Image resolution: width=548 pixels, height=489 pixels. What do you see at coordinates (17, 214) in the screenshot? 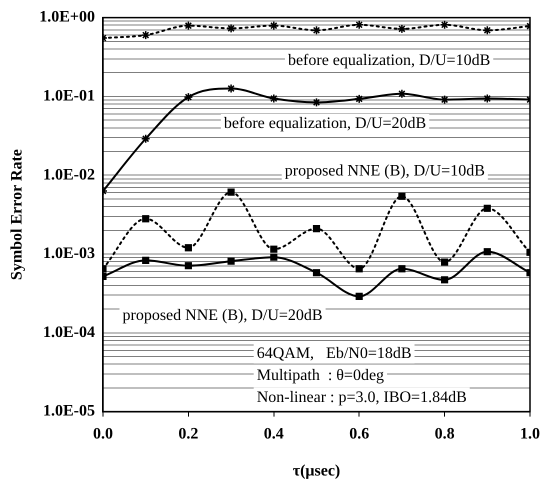
I see `y-axis-title: Symbol Error Rate` at bounding box center [17, 214].